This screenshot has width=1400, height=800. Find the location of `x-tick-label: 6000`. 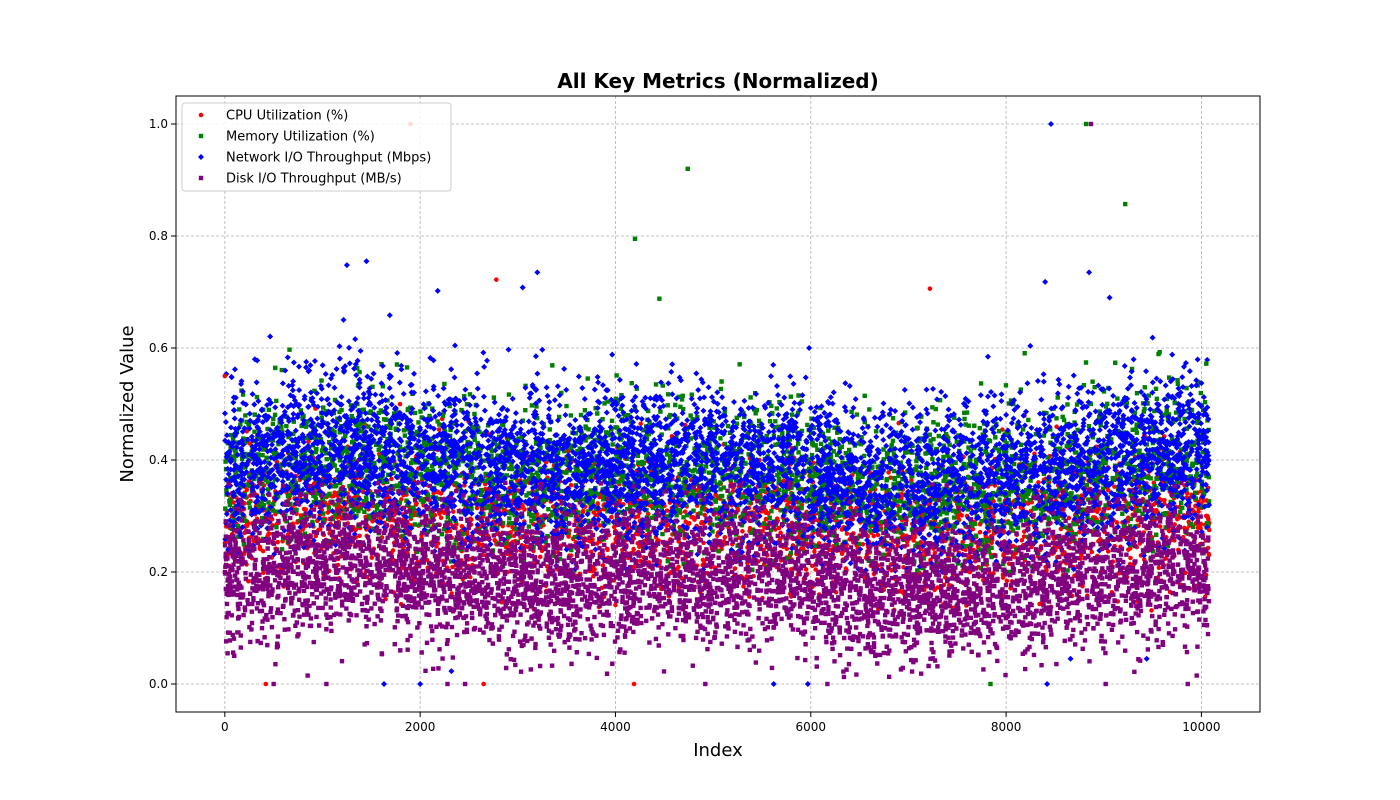

x-tick-label: 6000 is located at coordinates (811, 727).